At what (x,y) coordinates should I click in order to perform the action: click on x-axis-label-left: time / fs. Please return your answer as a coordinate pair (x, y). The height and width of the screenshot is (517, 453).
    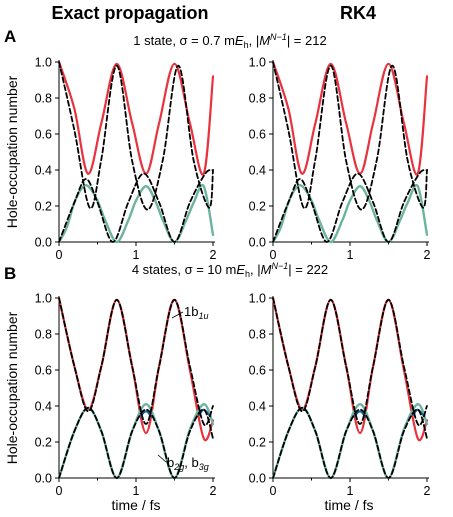
    Looking at the image, I should click on (135, 505).